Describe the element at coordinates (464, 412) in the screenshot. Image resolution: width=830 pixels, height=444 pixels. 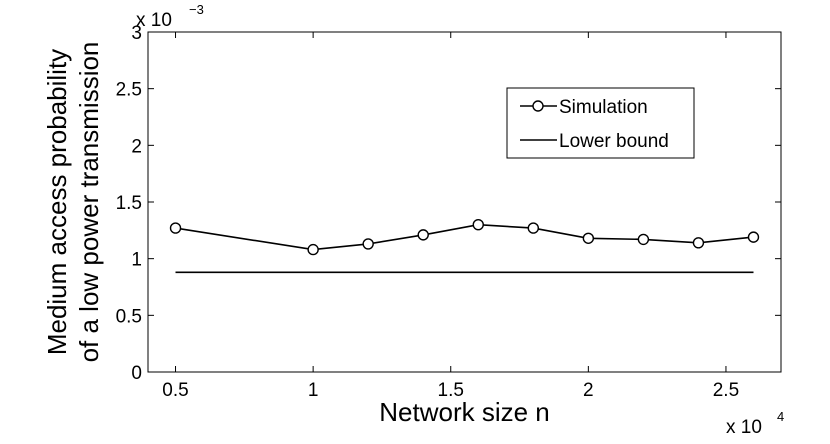
I see `x-axis-title: Network size n` at that location.